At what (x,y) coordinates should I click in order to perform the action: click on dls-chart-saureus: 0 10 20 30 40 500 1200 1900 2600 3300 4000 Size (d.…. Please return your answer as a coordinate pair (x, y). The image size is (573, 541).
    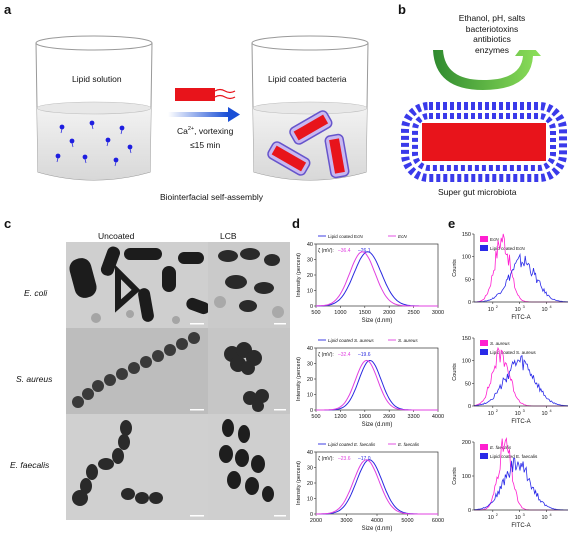
    Looking at the image, I should click on (370, 383).